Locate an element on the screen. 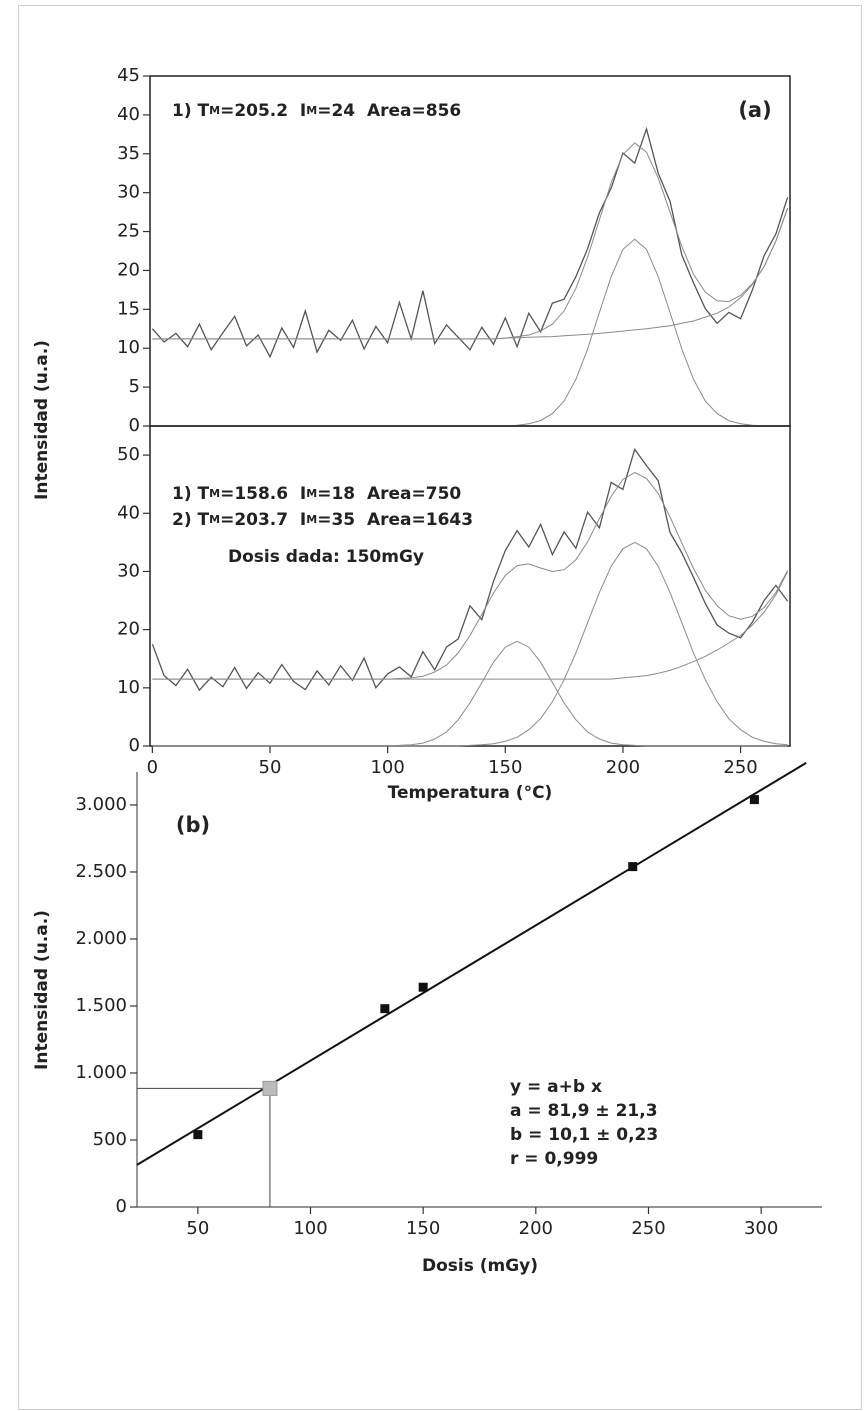  y-tick-label: 2.500 is located at coordinates (101, 871).